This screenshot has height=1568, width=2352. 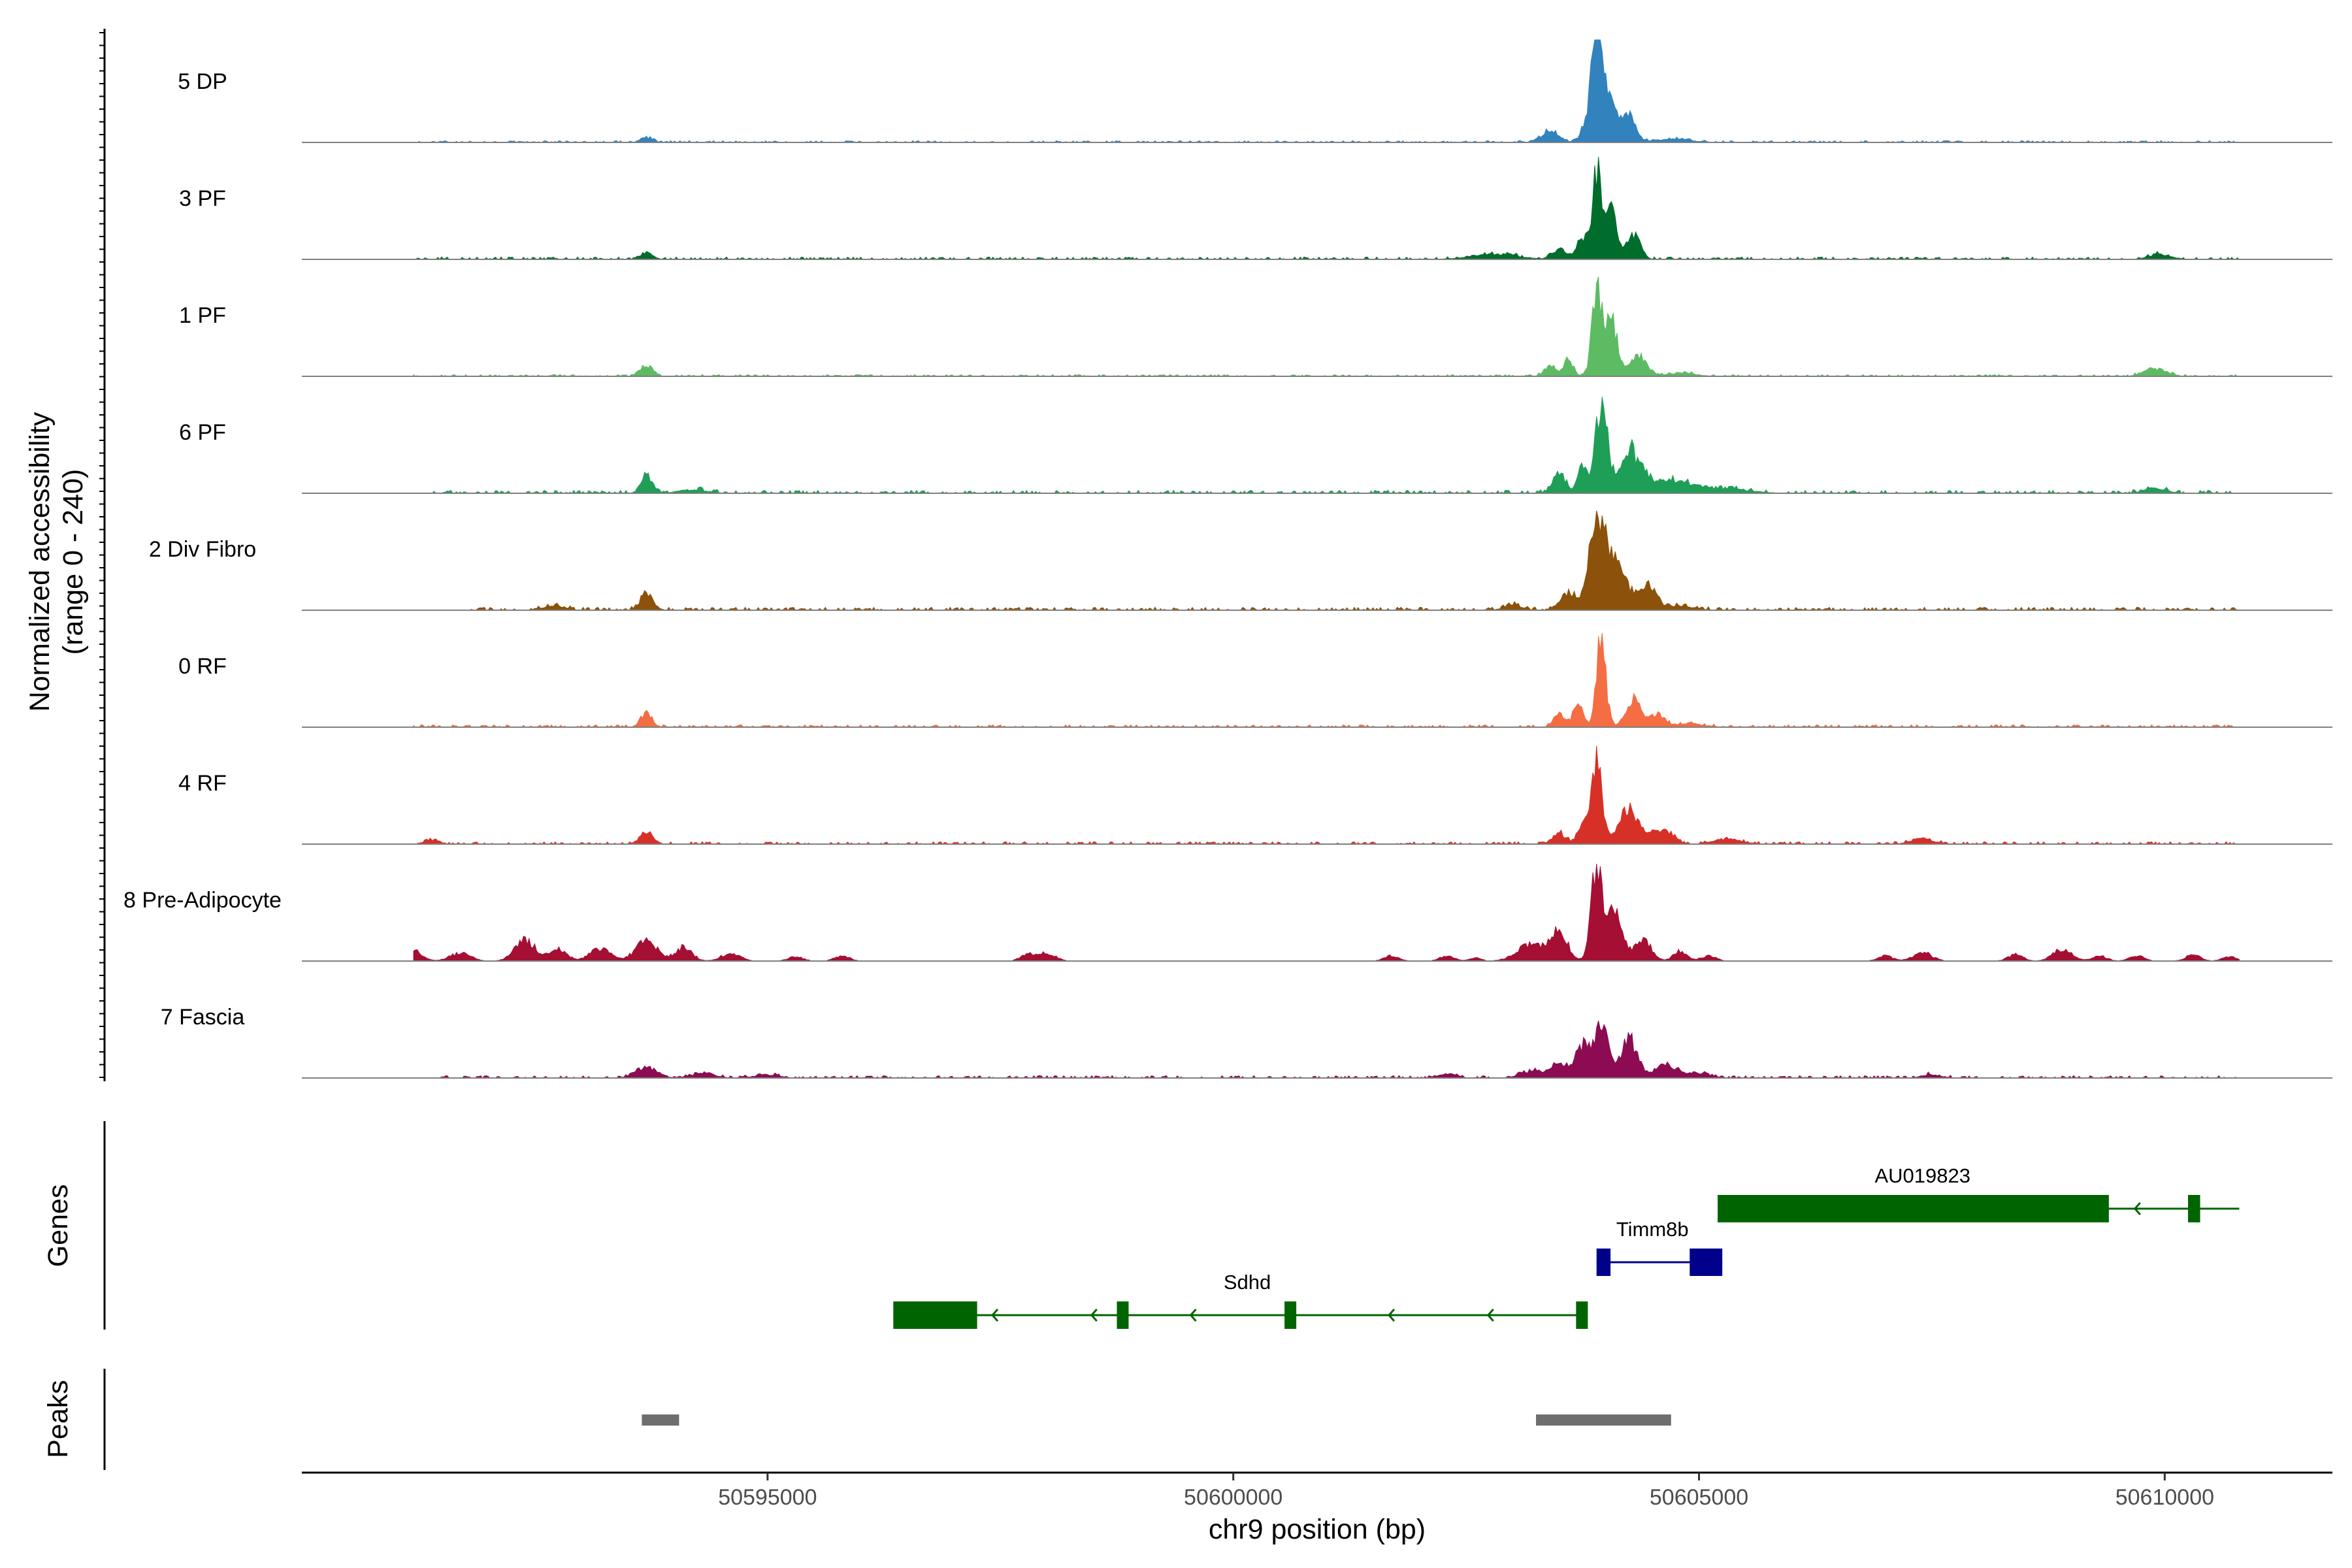 I want to click on gene-label: AU019823, so click(x=1922, y=1175).